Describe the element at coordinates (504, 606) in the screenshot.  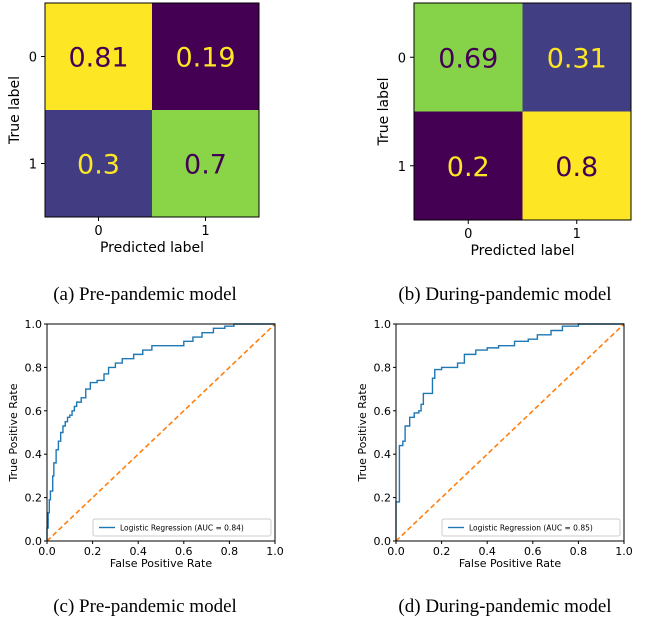
I see `subfigure-caption: (d) During-pandemic model` at that location.